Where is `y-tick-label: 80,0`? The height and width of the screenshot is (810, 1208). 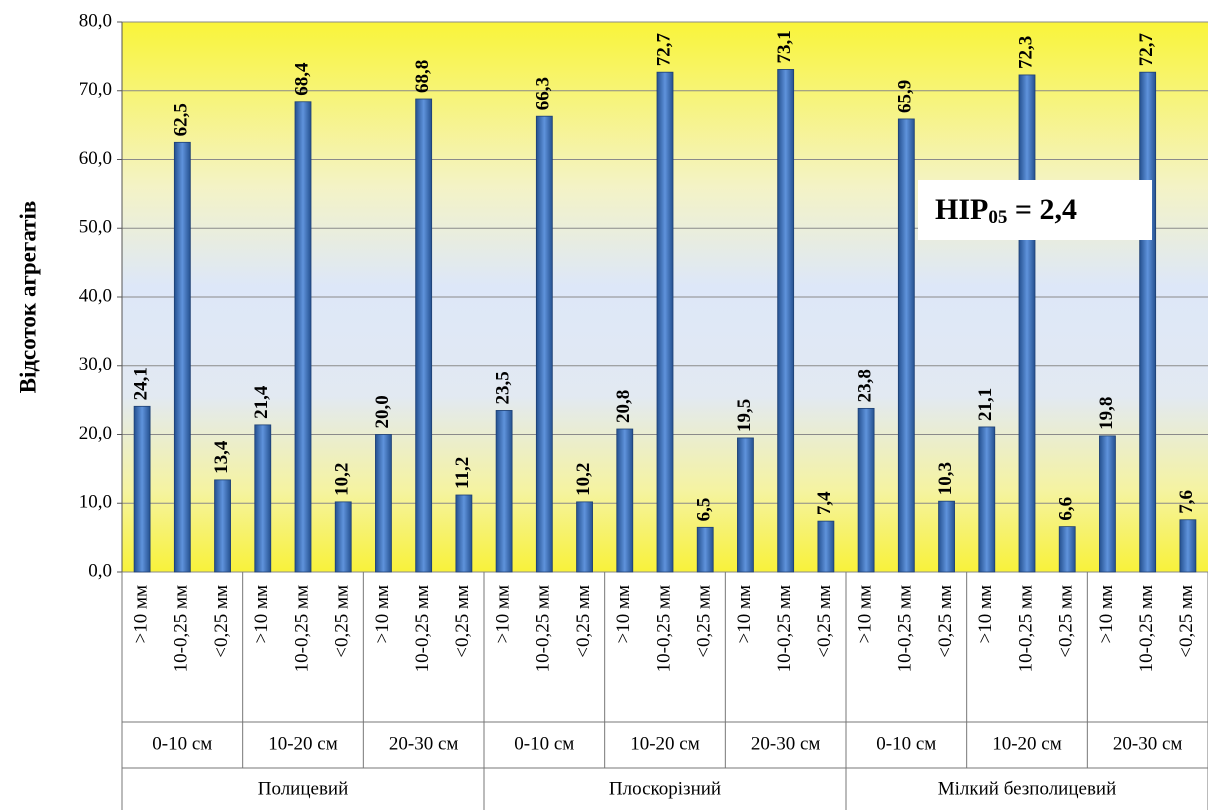
y-tick-label: 80,0 is located at coordinates (95, 20).